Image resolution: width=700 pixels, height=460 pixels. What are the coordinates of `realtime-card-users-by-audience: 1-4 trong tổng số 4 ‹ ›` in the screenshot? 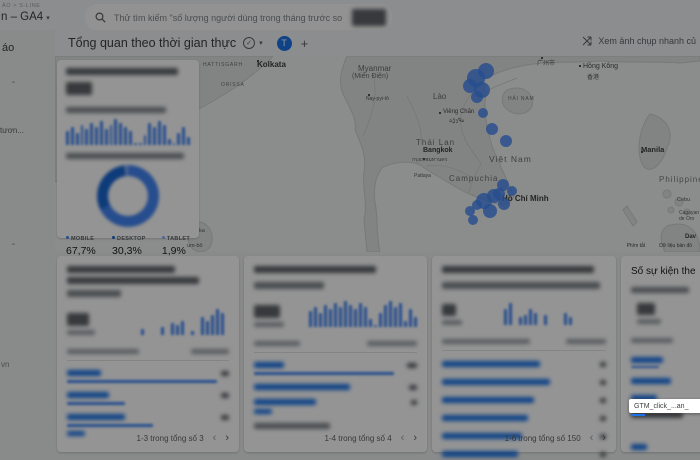 It's located at (335, 354).